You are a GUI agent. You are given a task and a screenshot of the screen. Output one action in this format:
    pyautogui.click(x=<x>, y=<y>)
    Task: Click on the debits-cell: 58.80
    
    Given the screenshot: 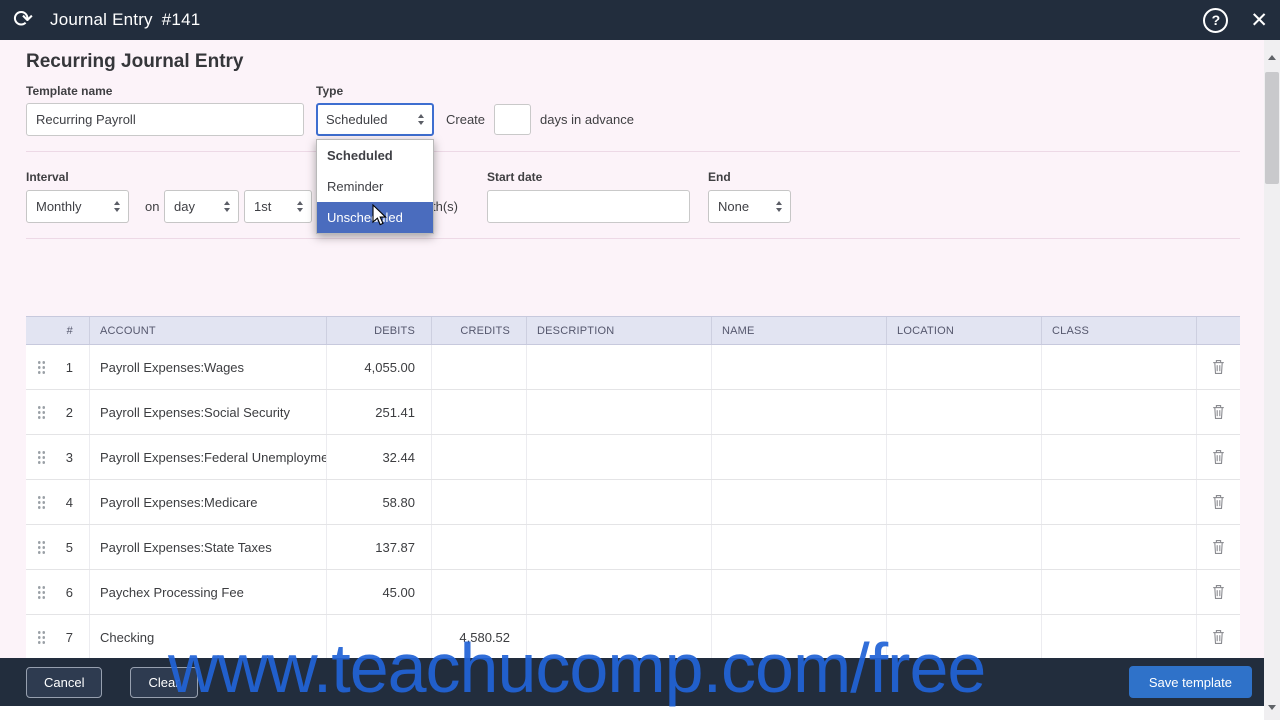 What is the action you would take?
    pyautogui.click(x=379, y=502)
    